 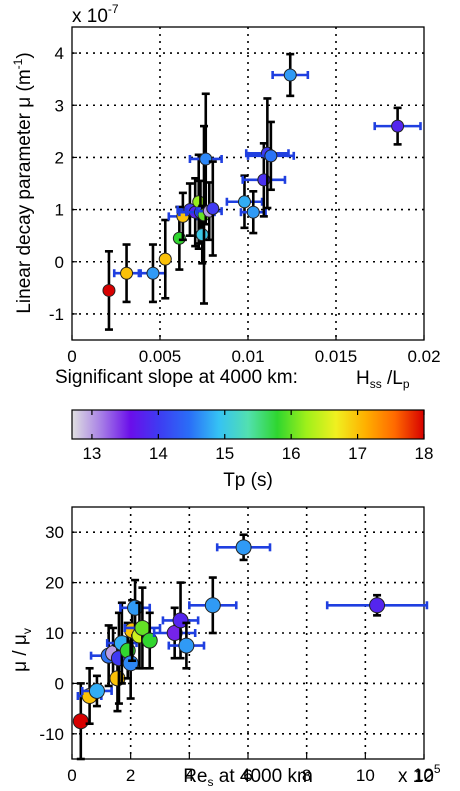 I want to click on bottom-ytick-label: 30, so click(x=54, y=532).